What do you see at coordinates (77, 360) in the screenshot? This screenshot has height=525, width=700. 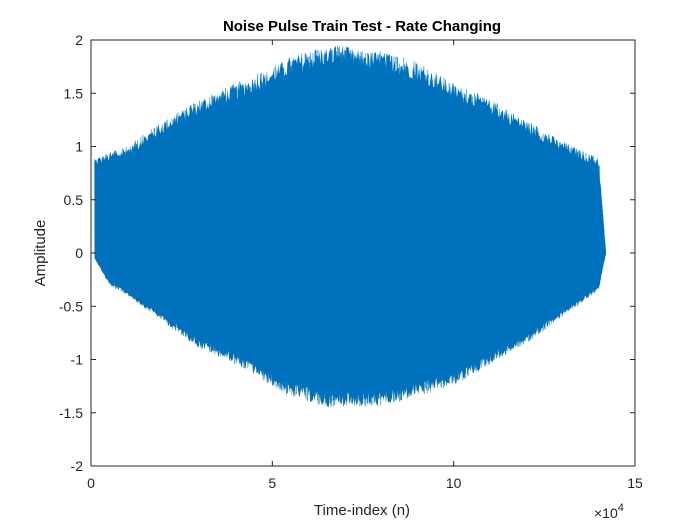 I see `y-tick-label-2: -1` at bounding box center [77, 360].